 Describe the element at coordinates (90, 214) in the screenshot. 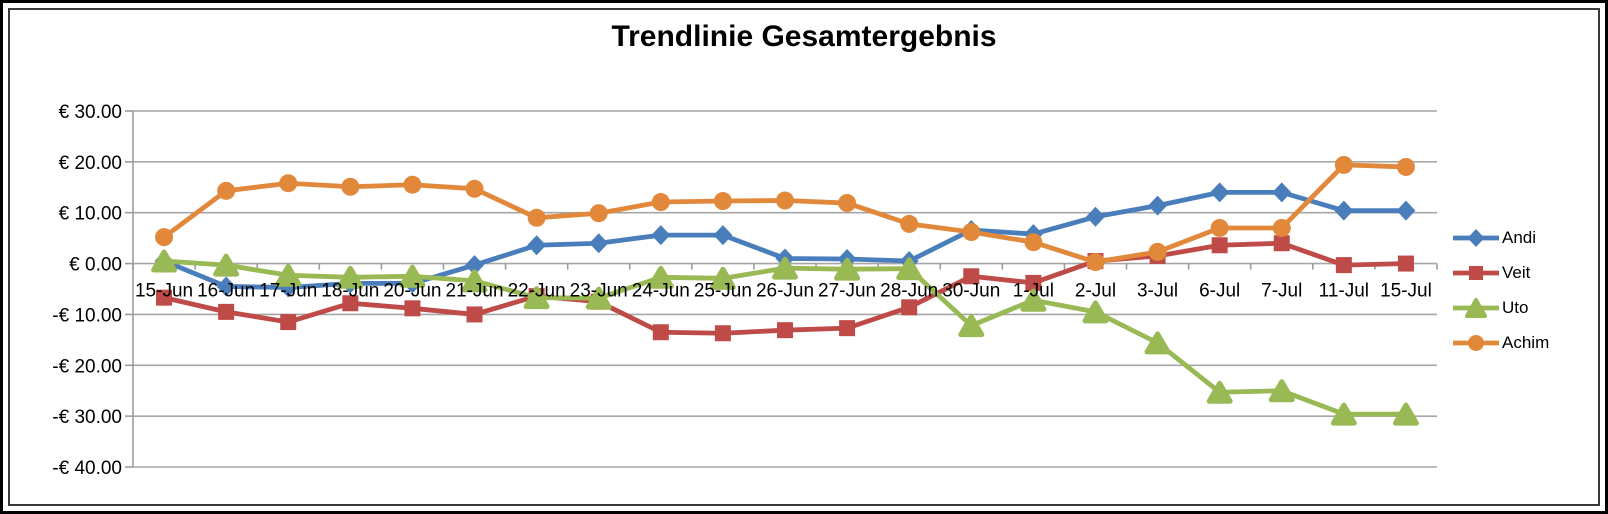

I see `y-tick-label: € 10.00` at that location.